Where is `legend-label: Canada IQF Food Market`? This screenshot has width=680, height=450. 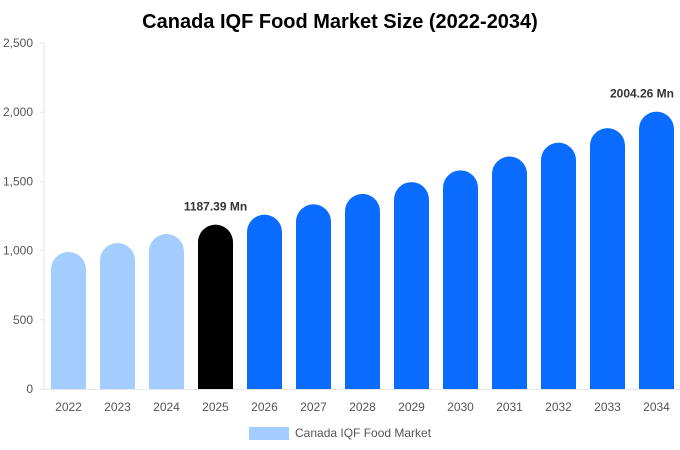
legend-label: Canada IQF Food Market is located at coordinates (363, 433).